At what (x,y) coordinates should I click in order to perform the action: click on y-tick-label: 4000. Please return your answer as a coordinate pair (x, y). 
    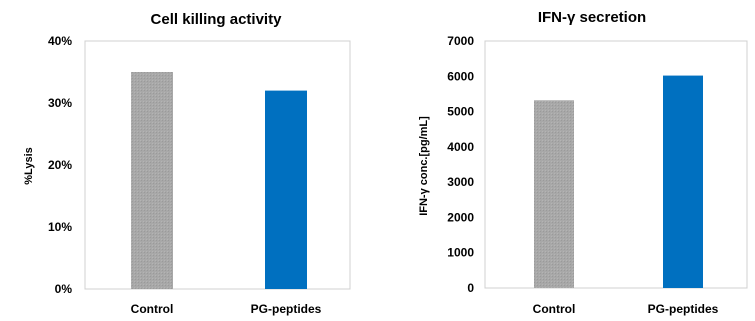
    Looking at the image, I should click on (460, 147).